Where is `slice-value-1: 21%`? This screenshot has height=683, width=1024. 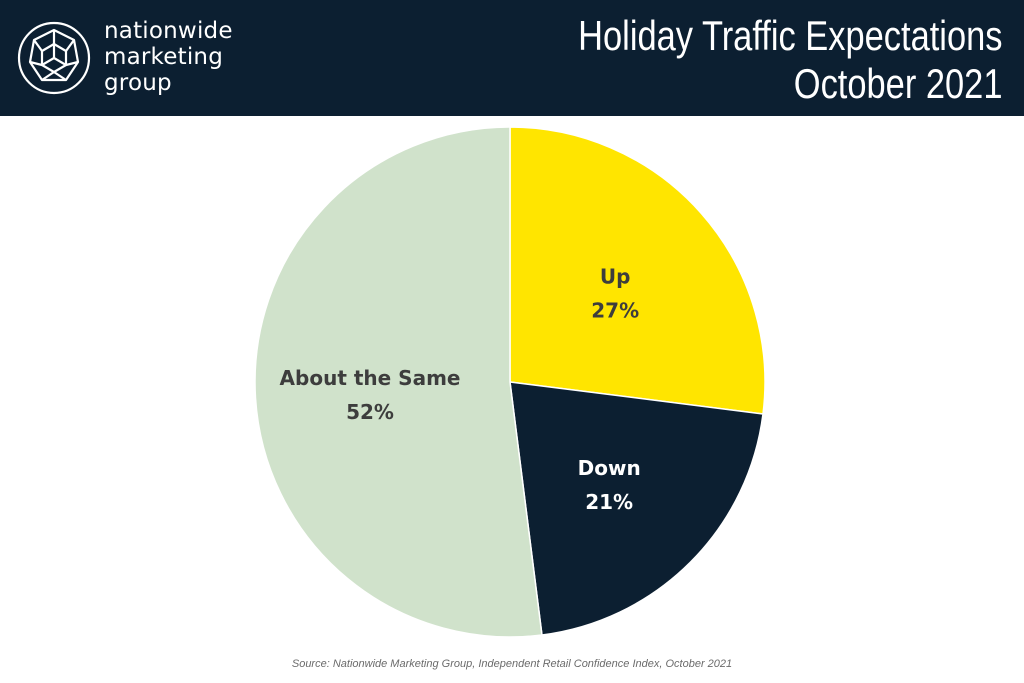 slice-value-1: 21% is located at coordinates (609, 502).